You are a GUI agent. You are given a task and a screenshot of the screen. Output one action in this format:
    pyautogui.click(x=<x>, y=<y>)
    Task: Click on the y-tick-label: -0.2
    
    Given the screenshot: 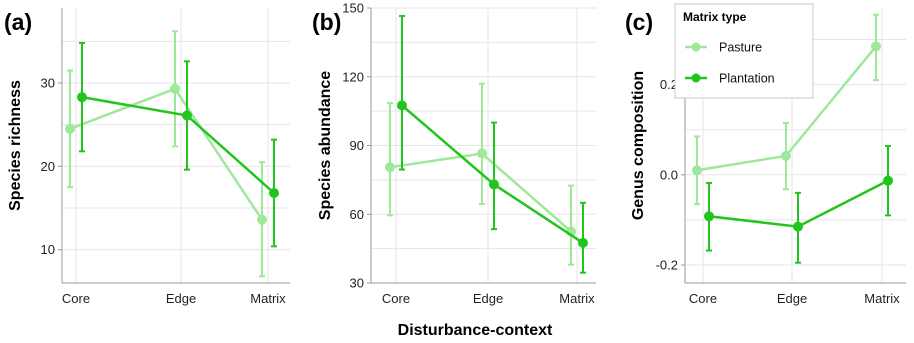 What is the action you would take?
    pyautogui.click(x=667, y=264)
    